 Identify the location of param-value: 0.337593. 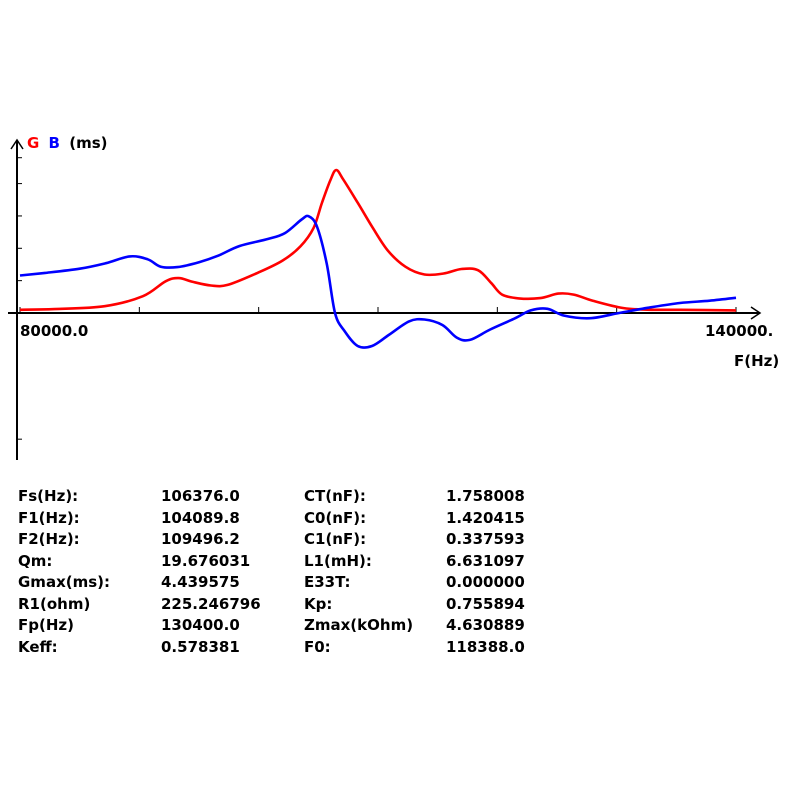
(485, 539).